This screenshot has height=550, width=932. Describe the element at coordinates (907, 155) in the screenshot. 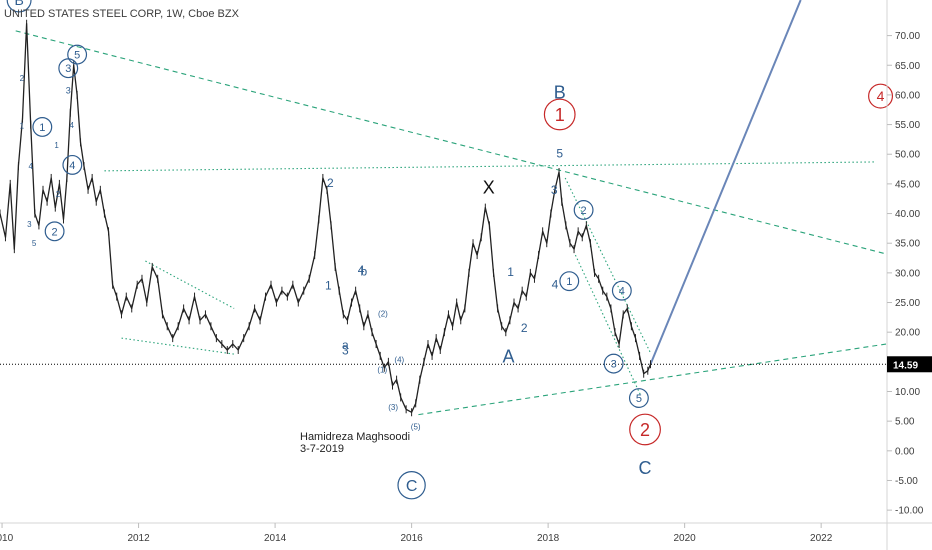

I see `y-tick-label: 50.00` at that location.